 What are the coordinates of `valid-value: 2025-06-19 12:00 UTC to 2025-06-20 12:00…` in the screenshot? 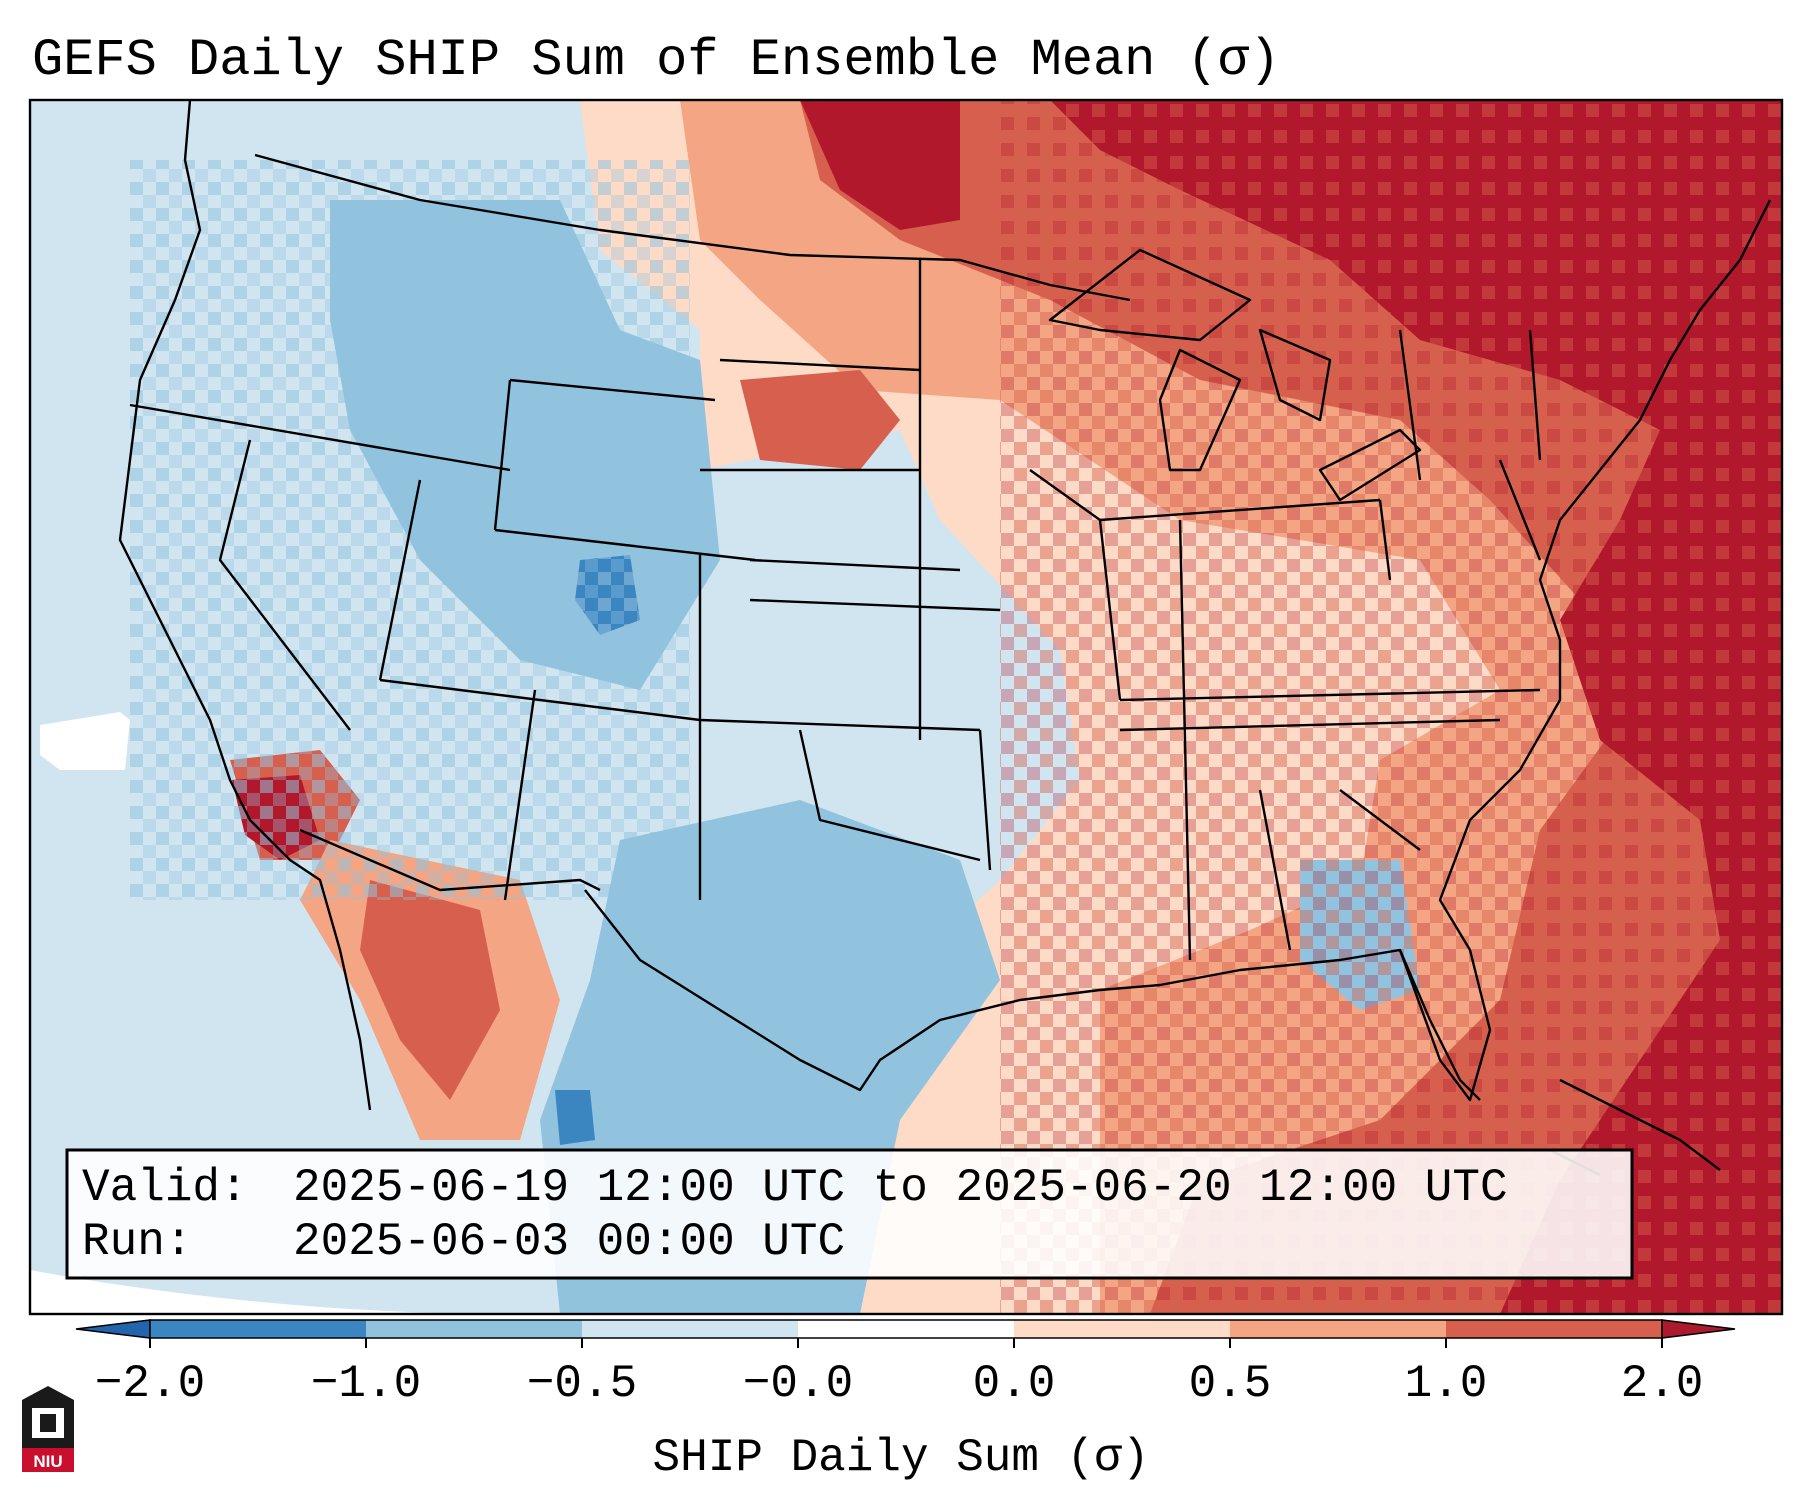 It's located at (900, 1188).